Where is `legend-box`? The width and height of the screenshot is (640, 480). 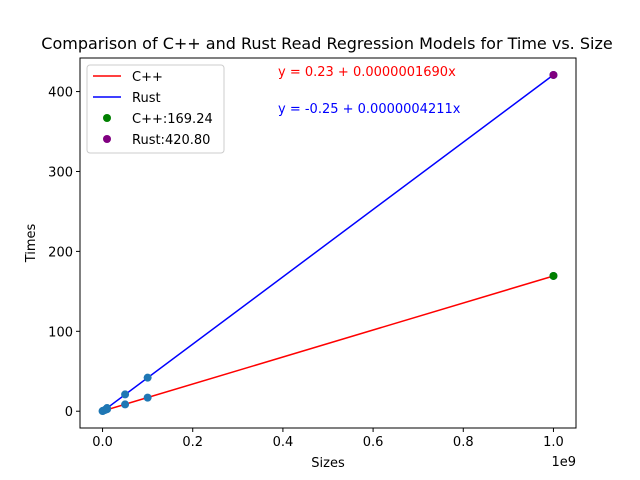
legend-box is located at coordinates (155, 109).